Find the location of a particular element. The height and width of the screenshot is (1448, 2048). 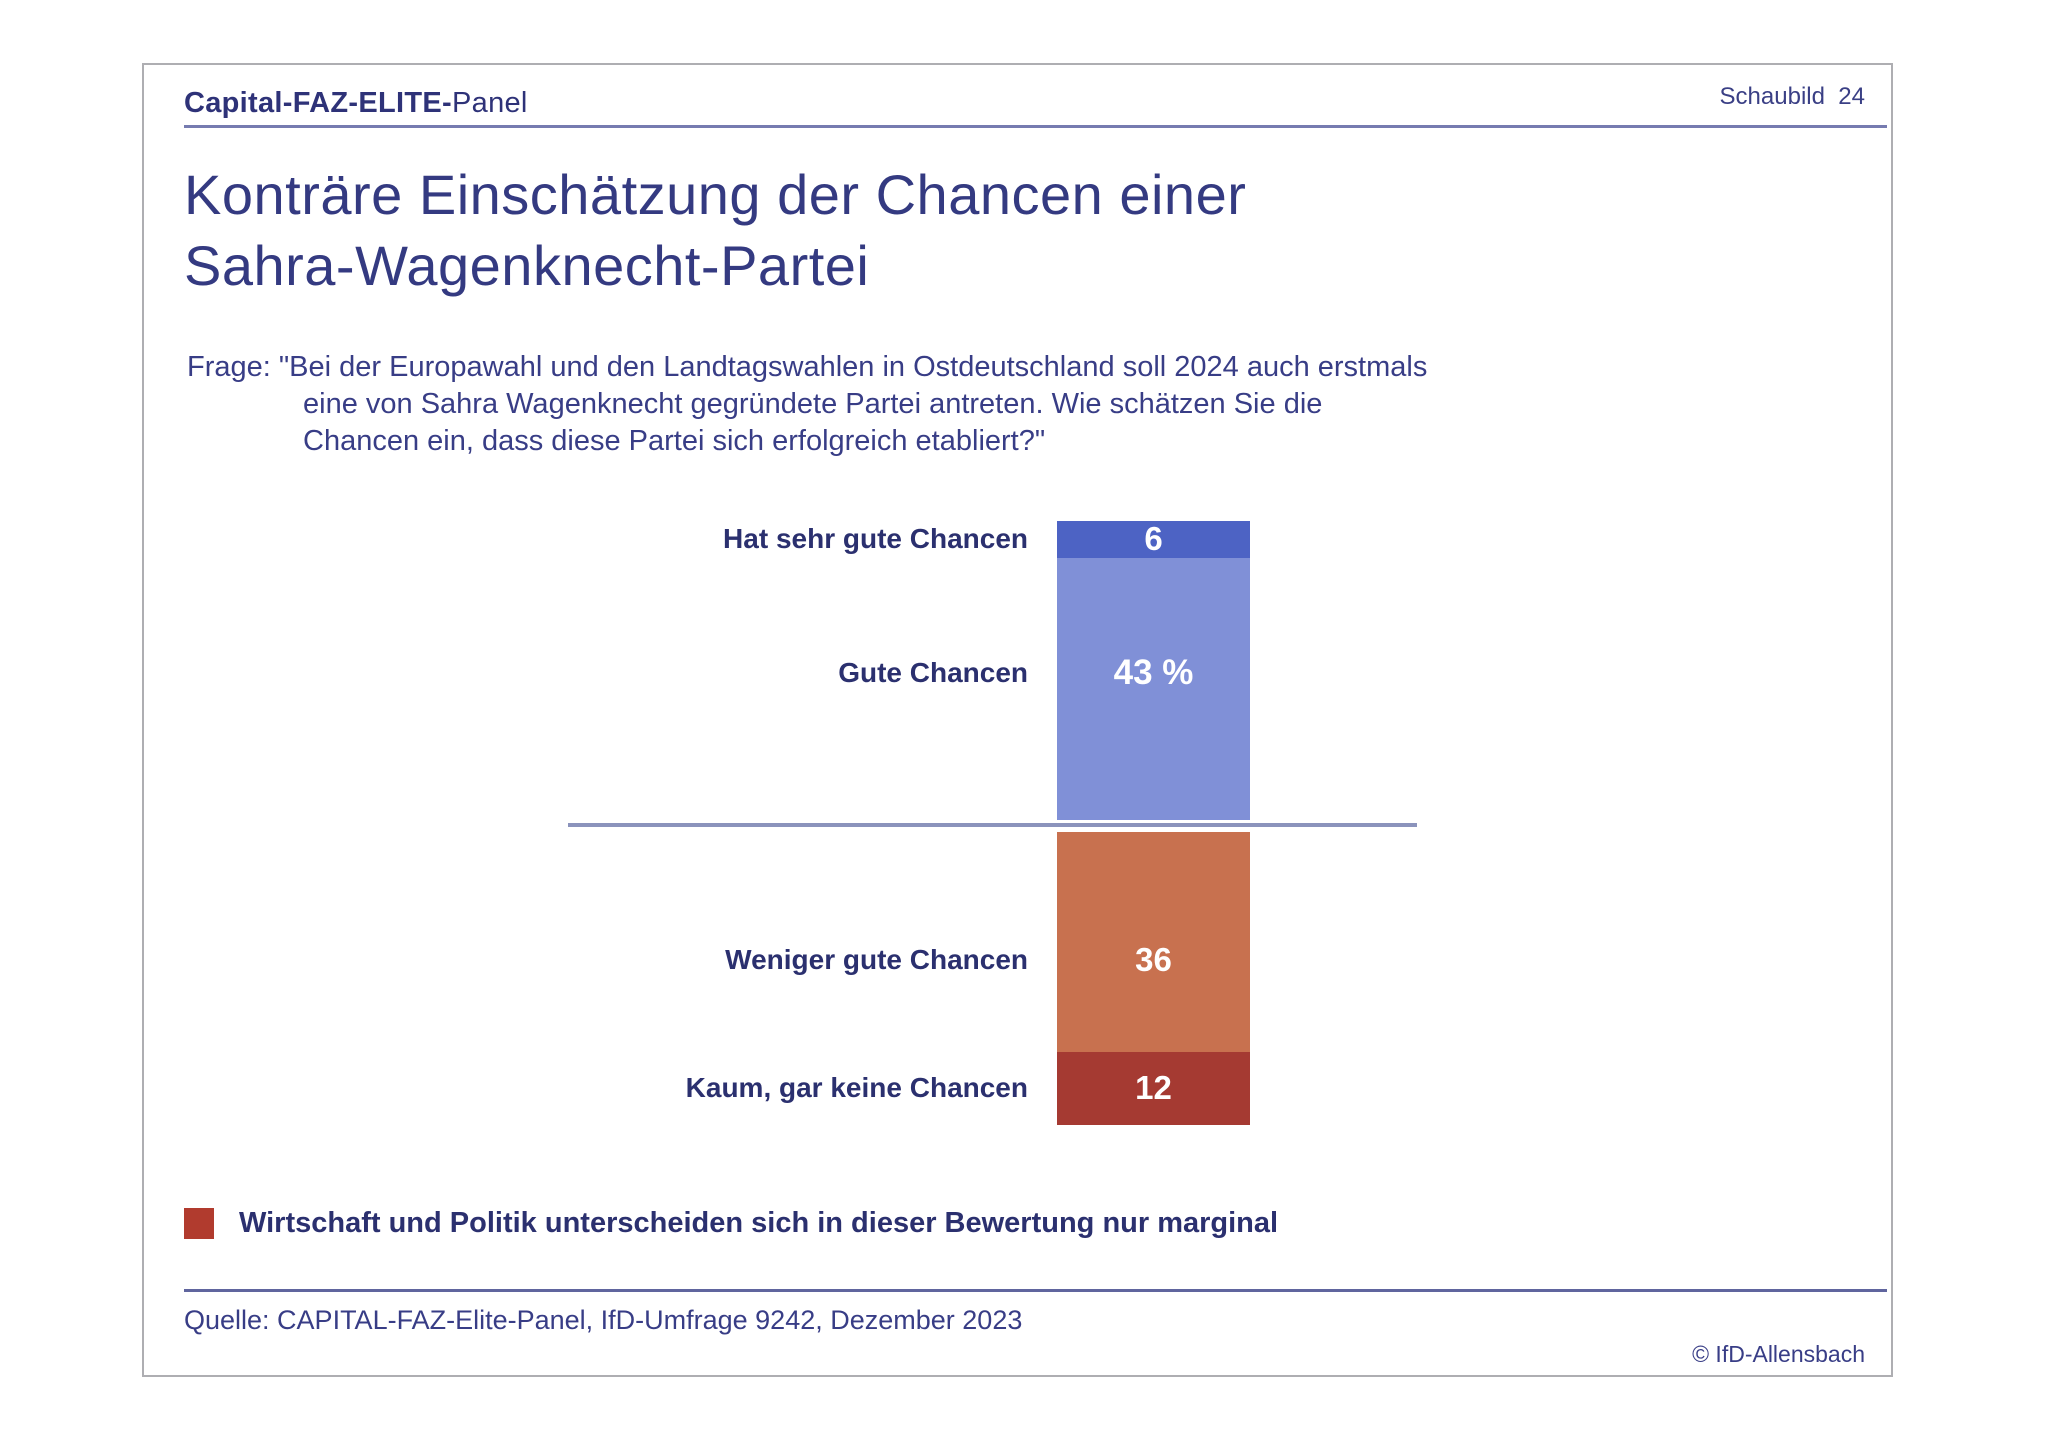

panel-brand-bold: Capital-FAZ-ELITE- is located at coordinates (318, 103).